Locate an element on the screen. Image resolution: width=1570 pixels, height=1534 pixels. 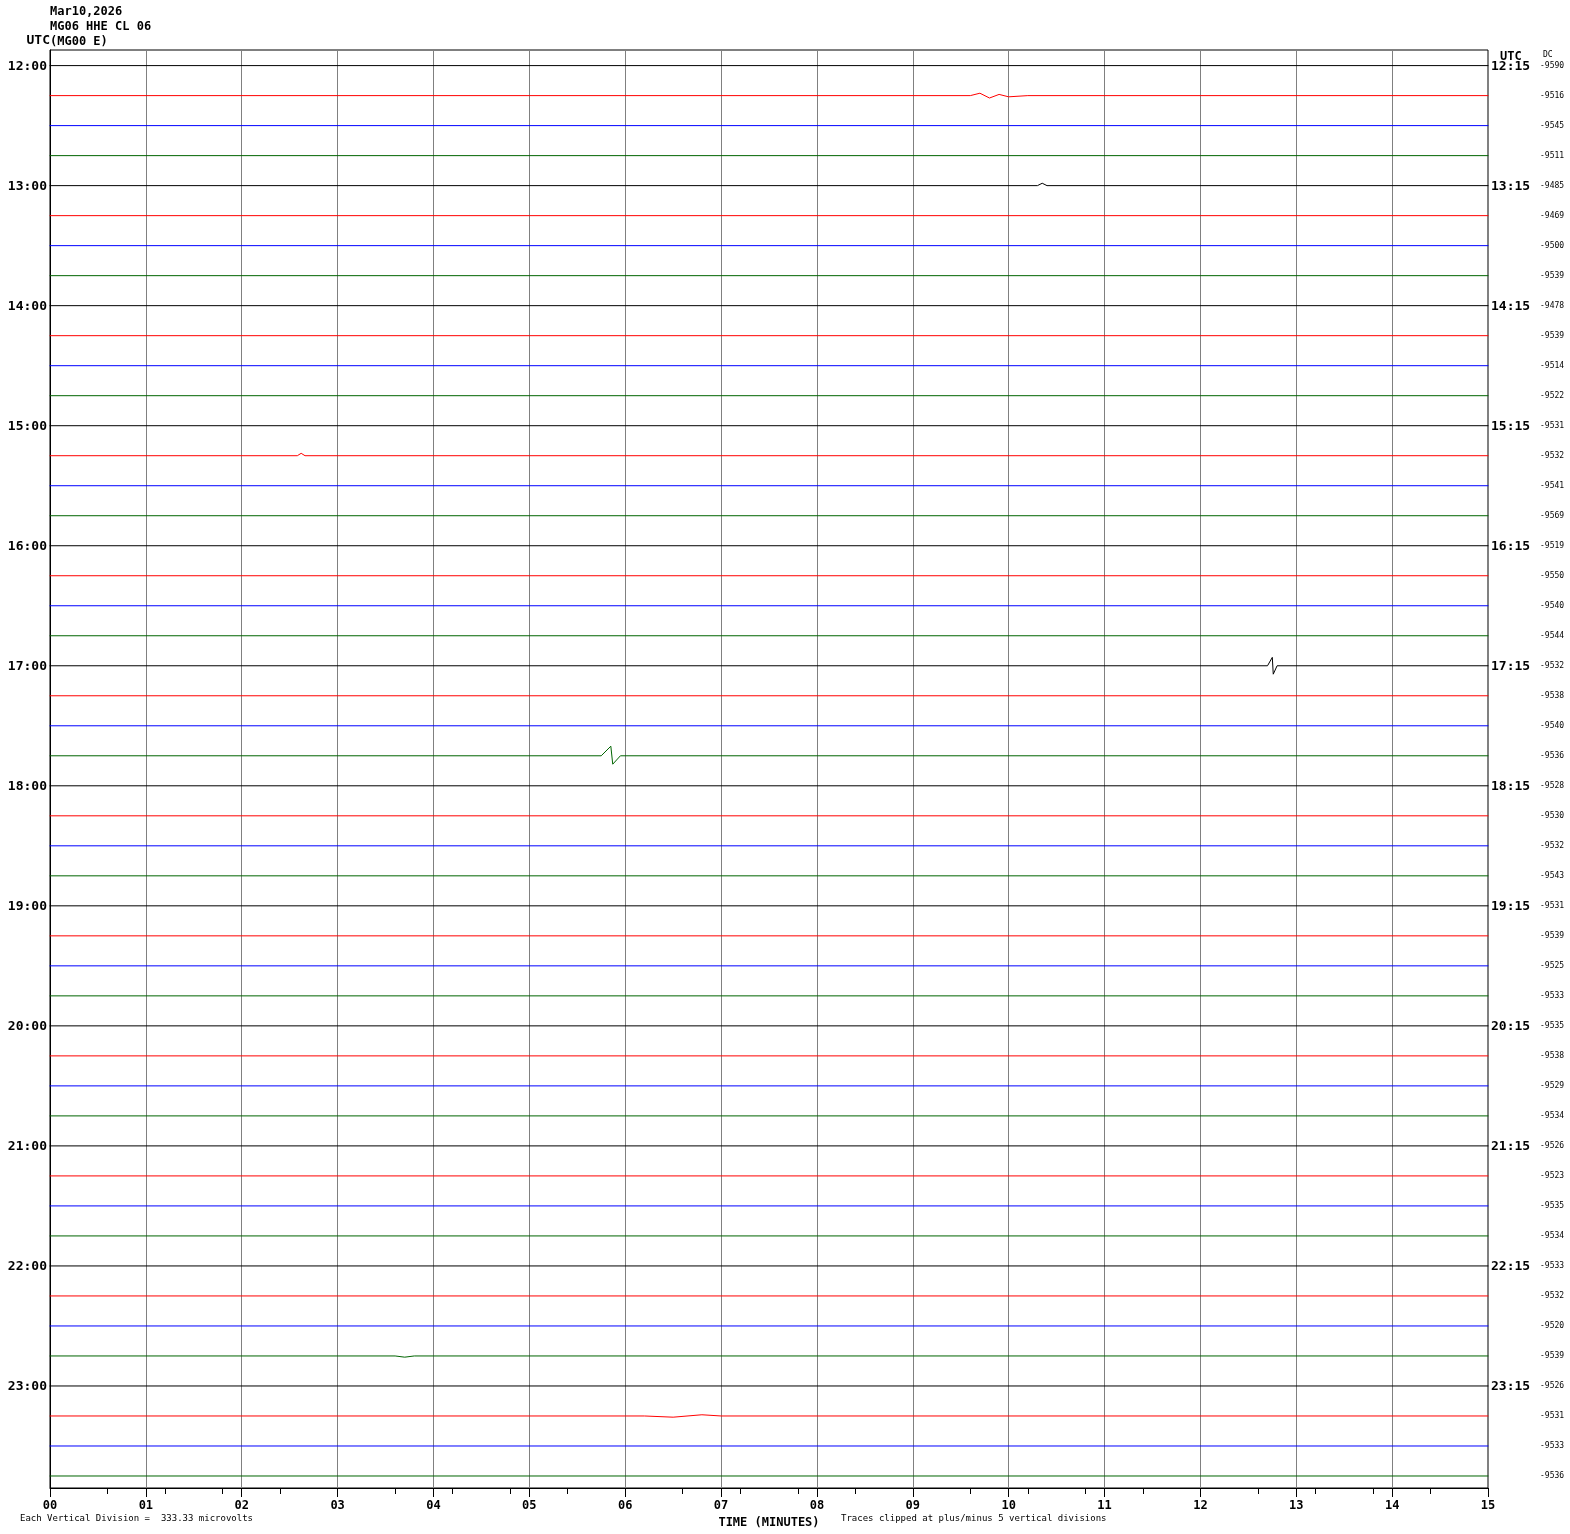
text: -9541 is located at coordinates (1552, 486).